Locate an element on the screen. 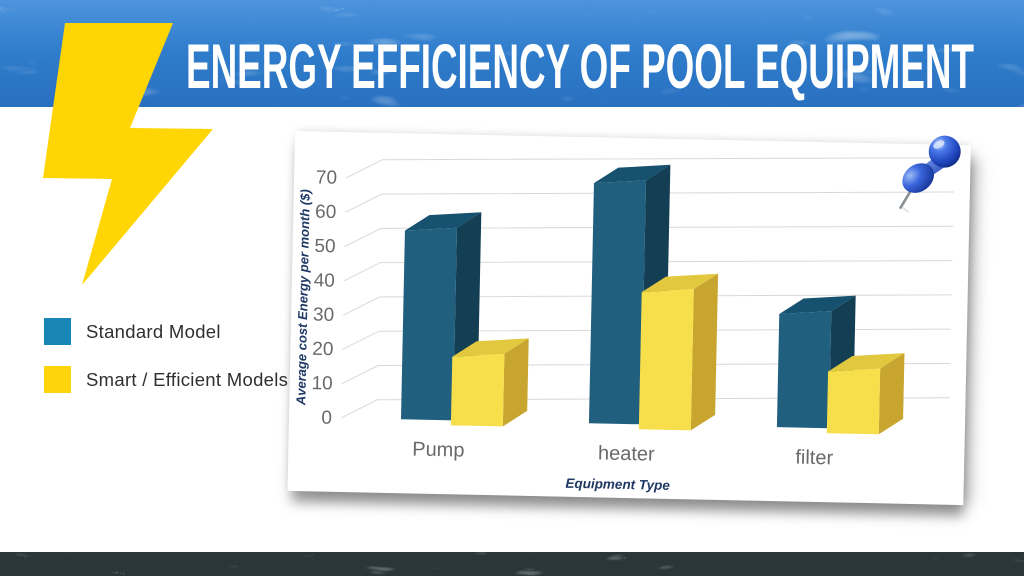  legend-swatch-smart is located at coordinates (57, 379).